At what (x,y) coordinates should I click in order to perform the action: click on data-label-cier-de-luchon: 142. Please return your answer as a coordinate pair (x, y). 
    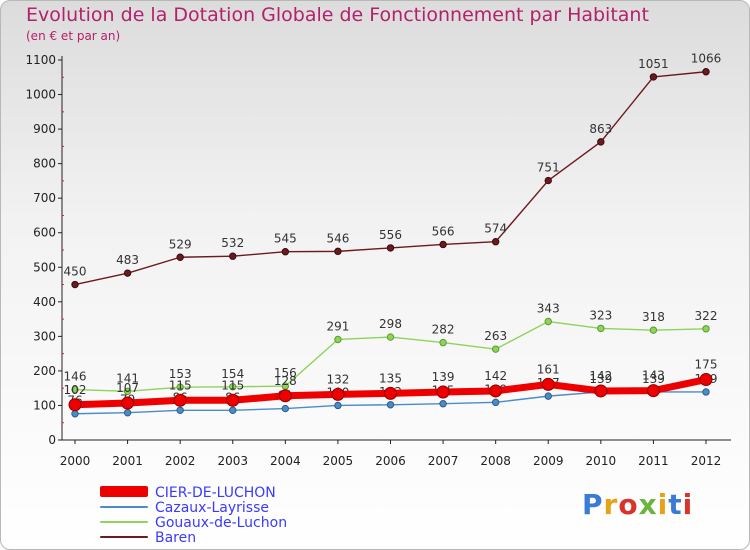
    Looking at the image, I should click on (495, 376).